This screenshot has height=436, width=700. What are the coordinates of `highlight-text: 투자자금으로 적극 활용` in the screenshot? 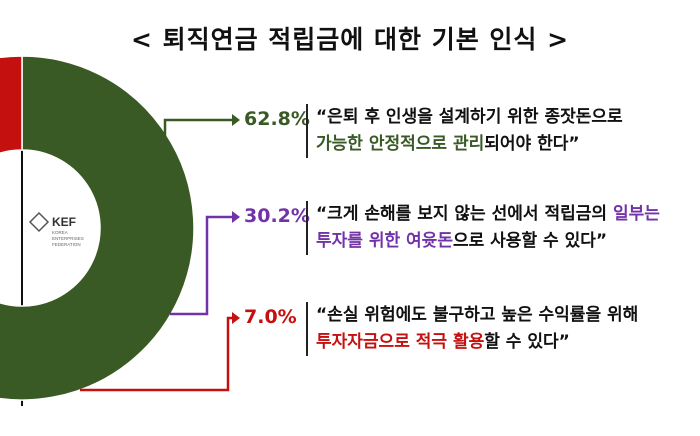 It's located at (400, 342).